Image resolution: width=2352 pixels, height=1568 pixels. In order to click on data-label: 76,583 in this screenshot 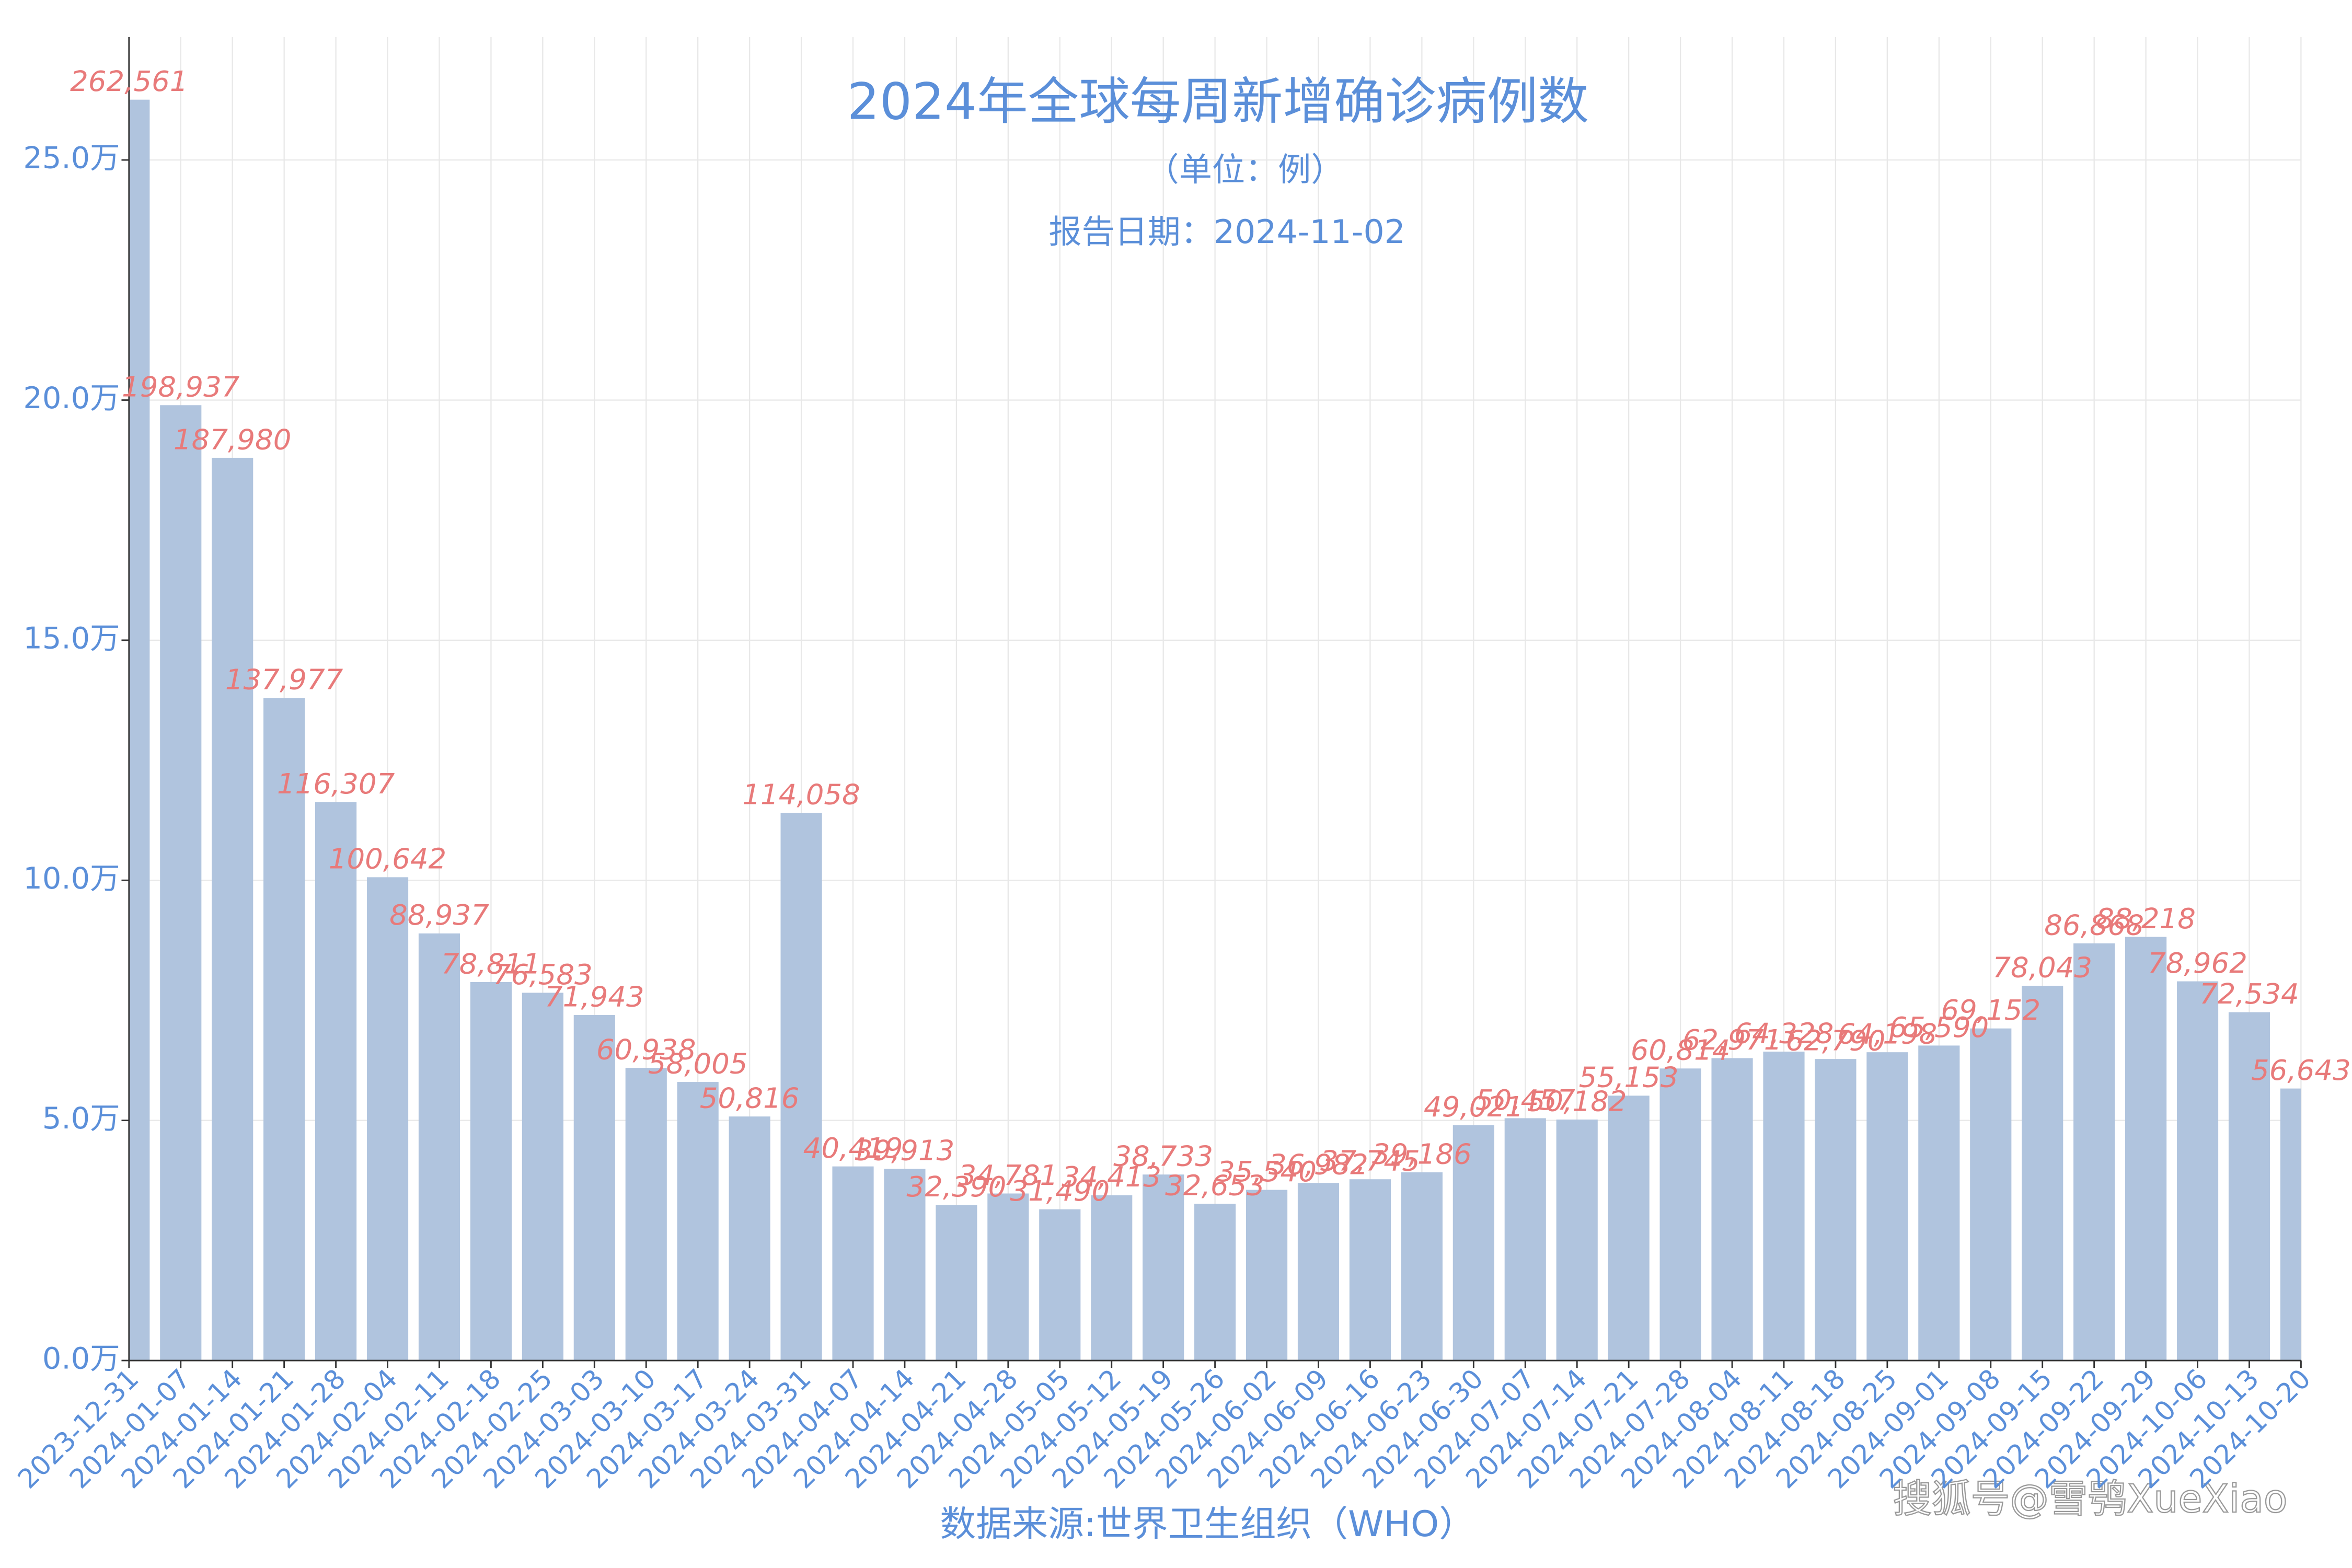, I will do `click(543, 974)`.